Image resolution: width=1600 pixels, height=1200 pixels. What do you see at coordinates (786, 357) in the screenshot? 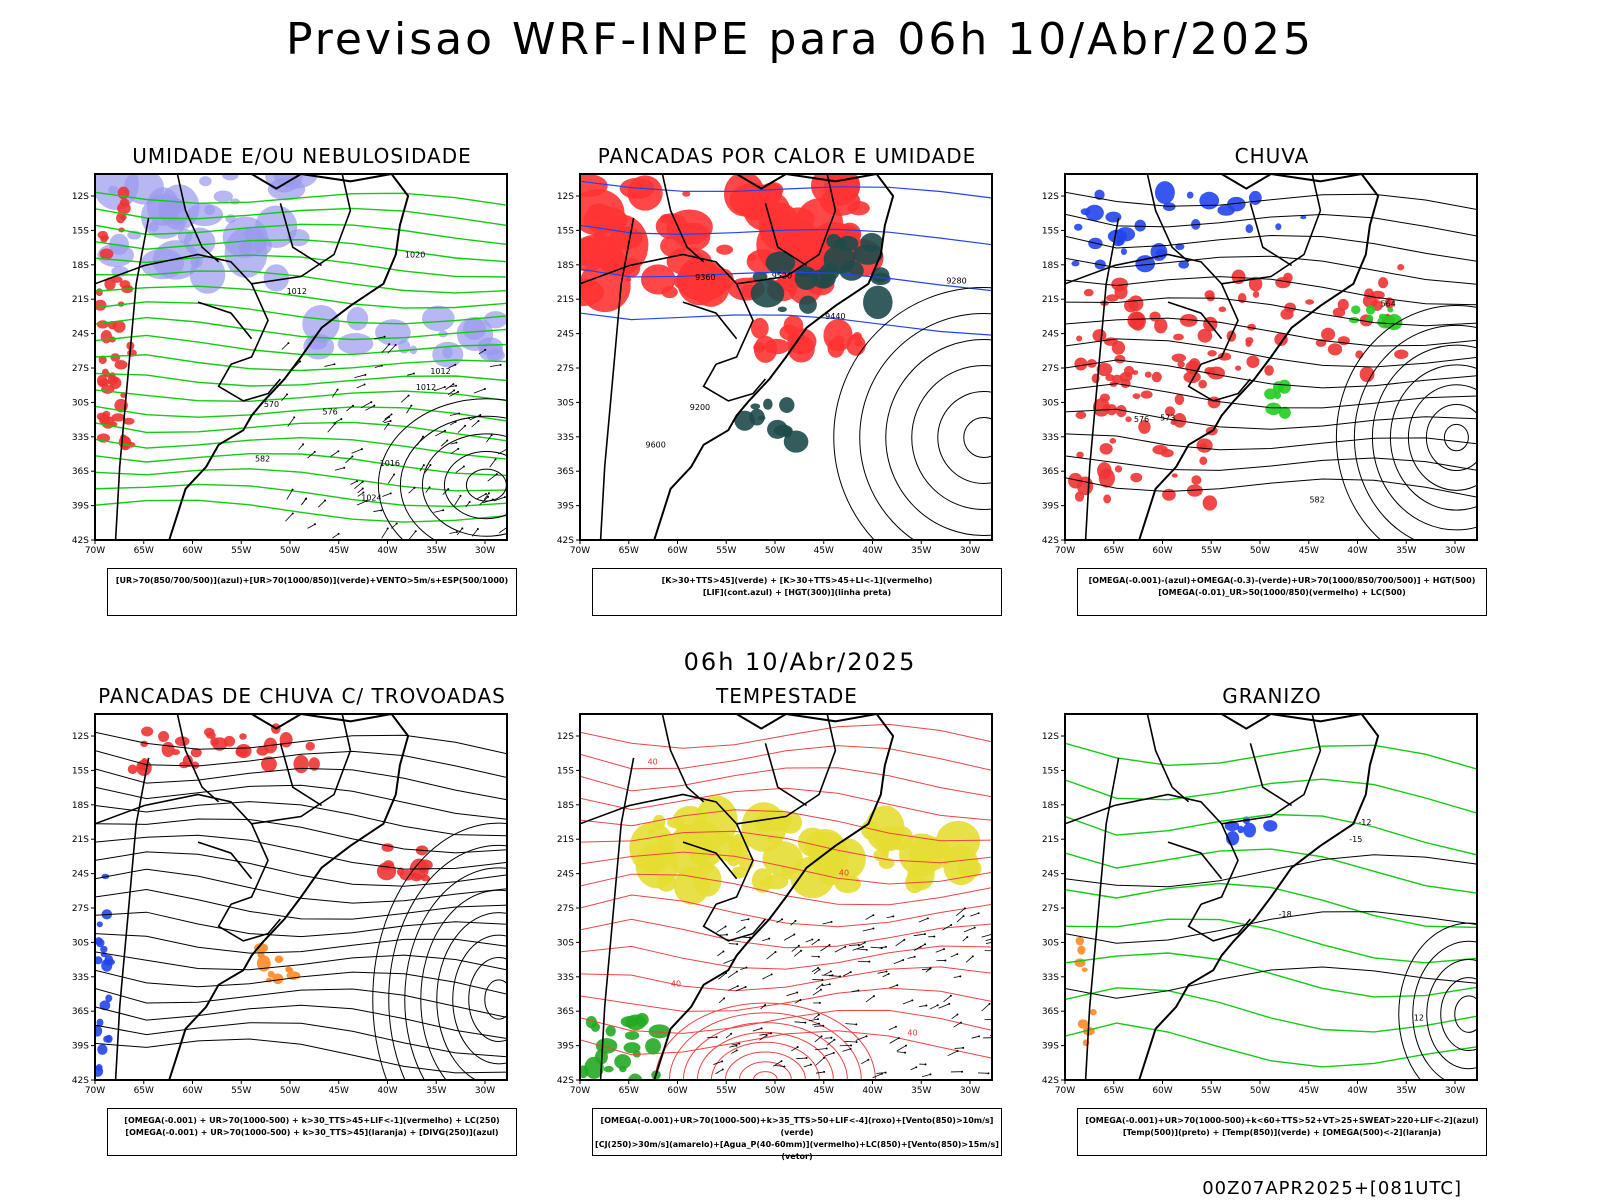
I see `map-frame` at bounding box center [786, 357].